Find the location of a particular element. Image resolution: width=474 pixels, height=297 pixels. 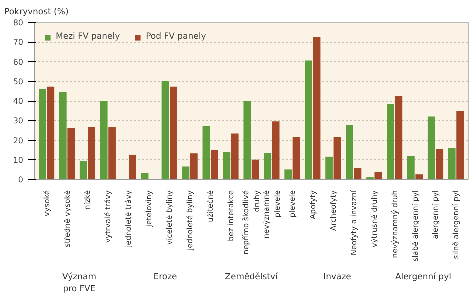

text: Zemědělství is located at coordinates (251, 277).